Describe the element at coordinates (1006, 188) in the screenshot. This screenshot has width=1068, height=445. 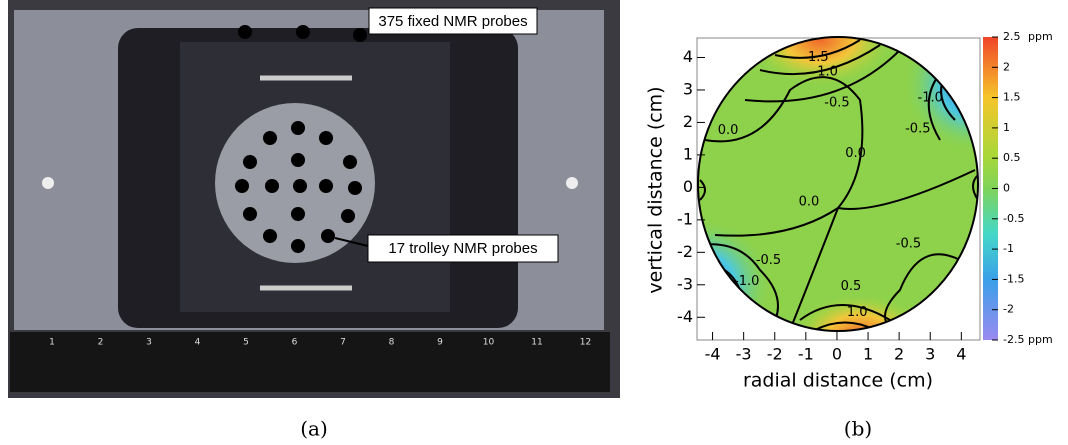
I see `colorbar-tick-label: 0` at that location.